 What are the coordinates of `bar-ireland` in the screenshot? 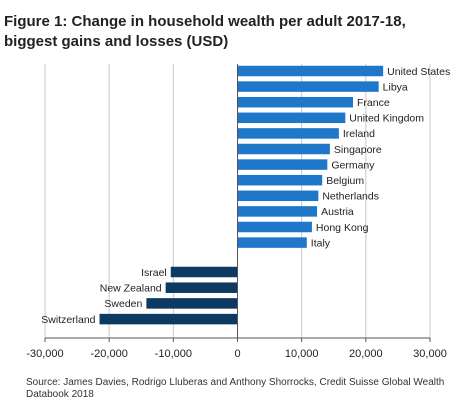 It's located at (288, 133).